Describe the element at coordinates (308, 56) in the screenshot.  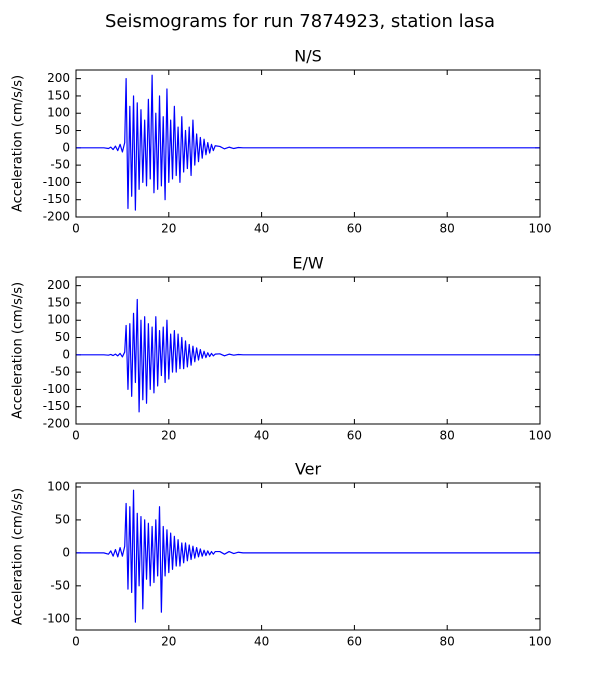
I see `subplot-title: N/S` at that location.